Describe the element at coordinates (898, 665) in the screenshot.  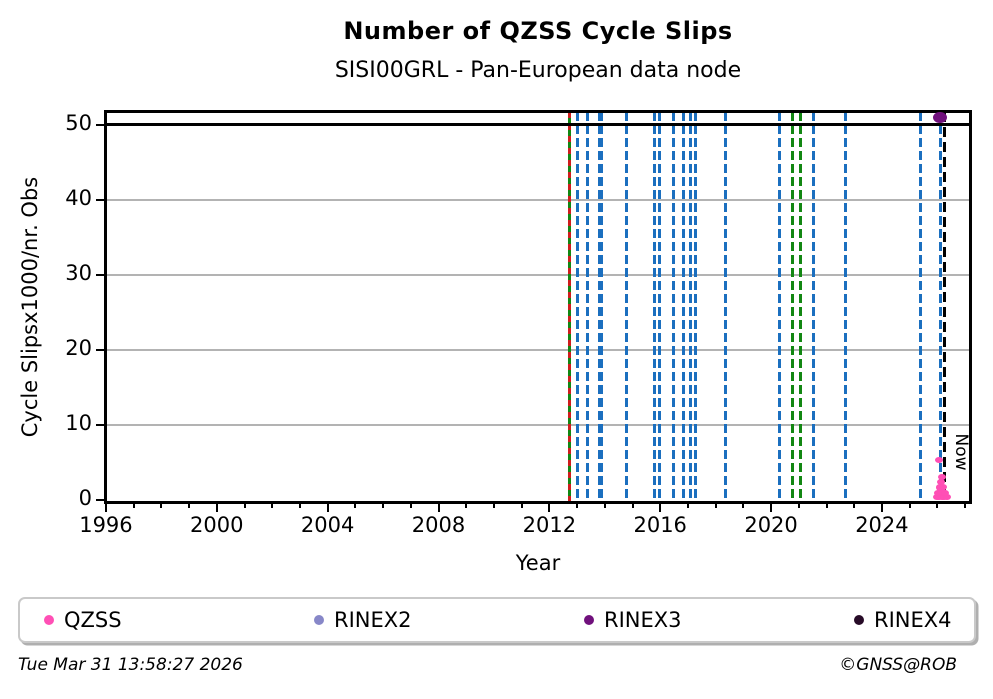
I see `copyright-text: ©GNSS@ROB` at that location.